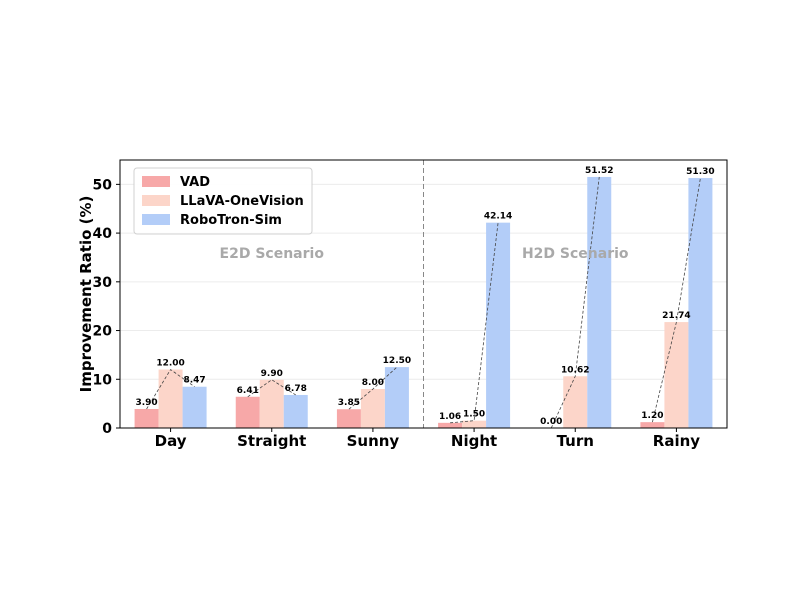  Describe the element at coordinates (676, 441) in the screenshot. I see `x-tick-label: Rainy` at that location.